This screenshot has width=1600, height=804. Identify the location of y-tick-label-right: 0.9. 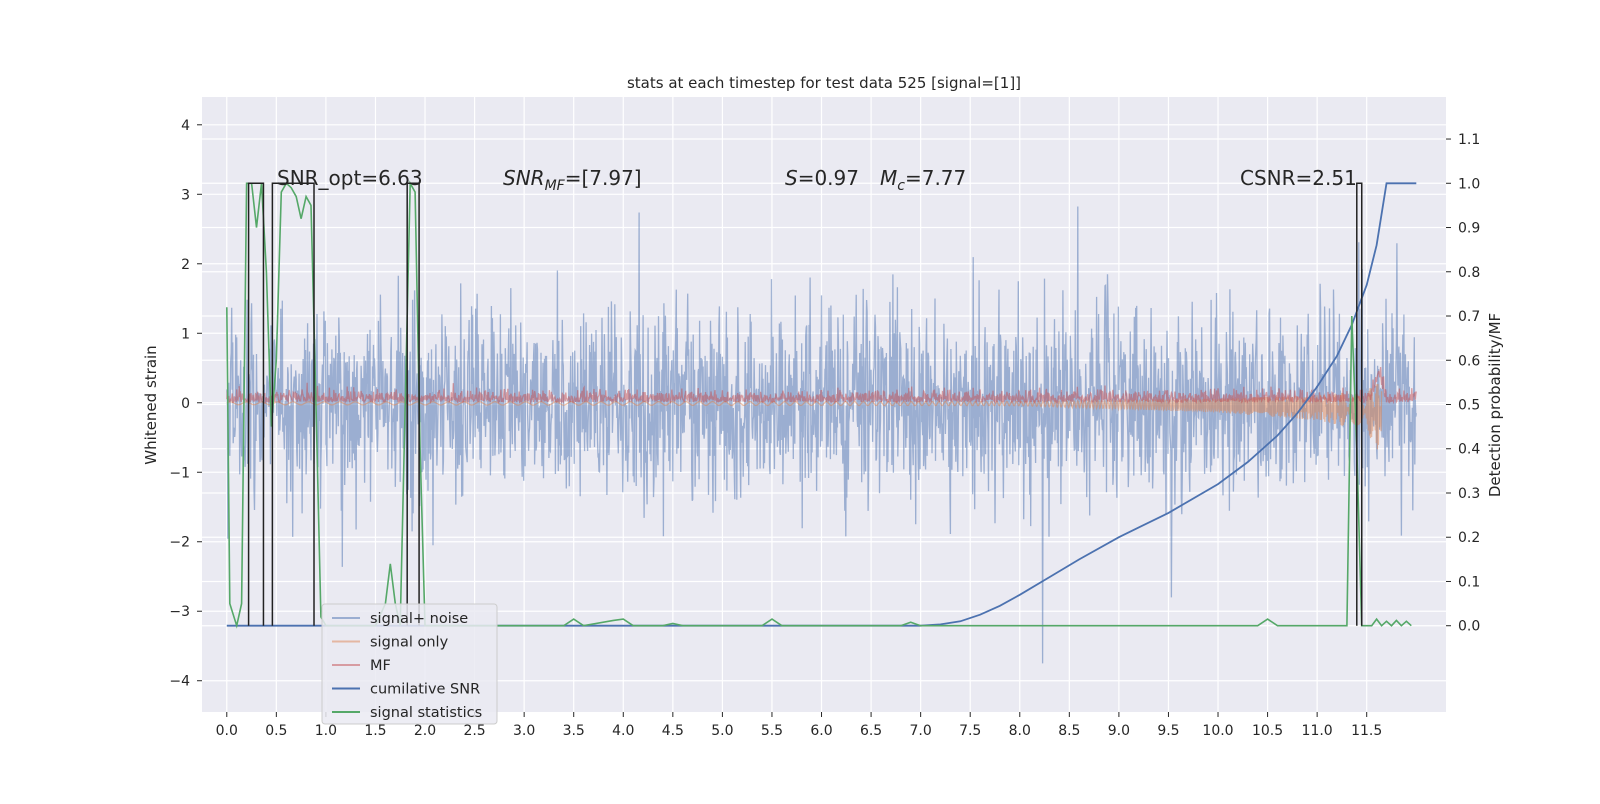
(1469, 229).